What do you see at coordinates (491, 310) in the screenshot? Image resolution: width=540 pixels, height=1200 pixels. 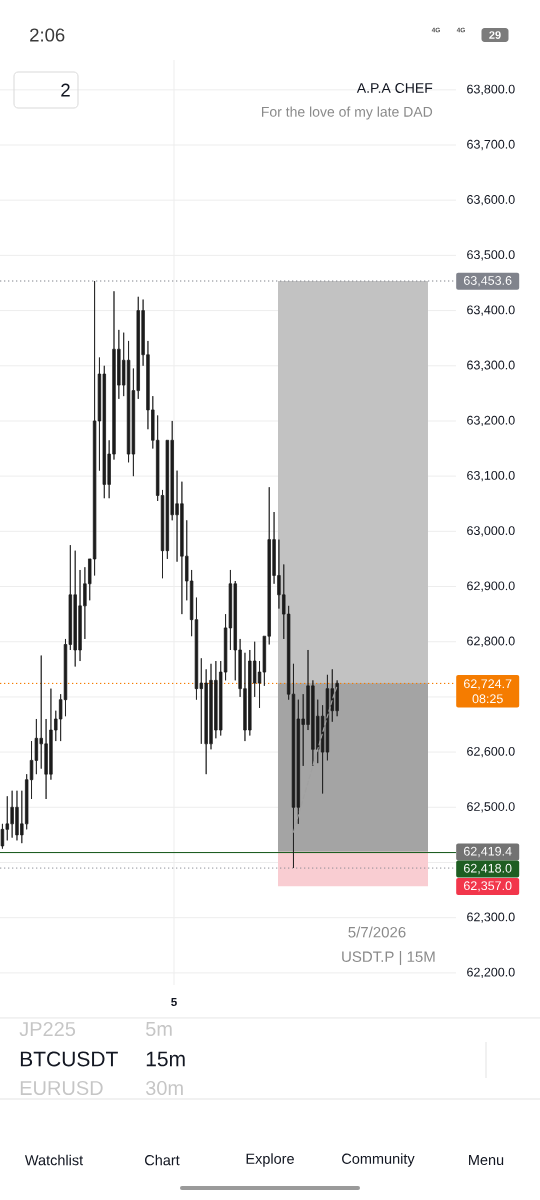 I see `y-tick-label: 63,400.0` at bounding box center [491, 310].